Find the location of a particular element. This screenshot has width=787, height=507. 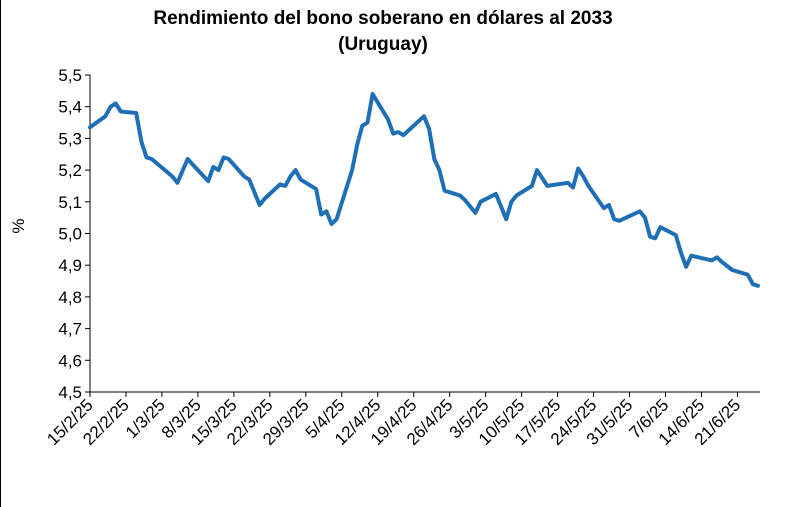

y-tick-label: 5,0 is located at coordinates (70, 234).